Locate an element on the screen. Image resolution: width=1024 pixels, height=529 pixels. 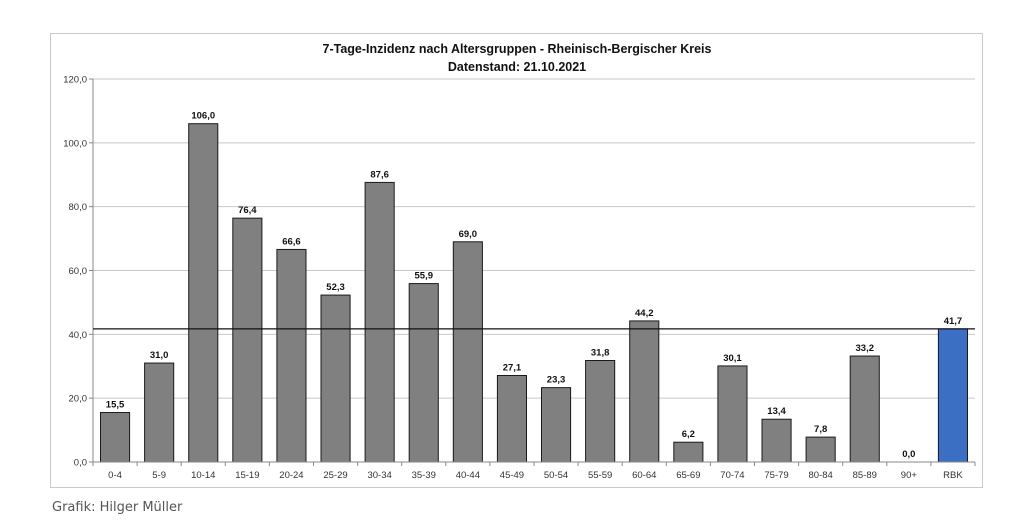
data-label: 31,8 is located at coordinates (600, 353).